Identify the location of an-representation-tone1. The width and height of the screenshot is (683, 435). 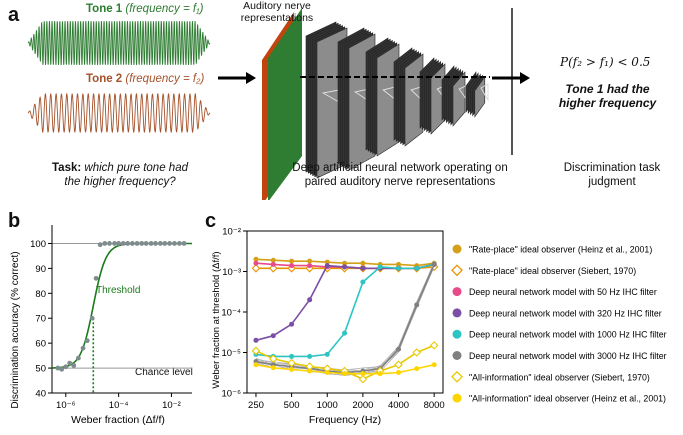
(285, 104).